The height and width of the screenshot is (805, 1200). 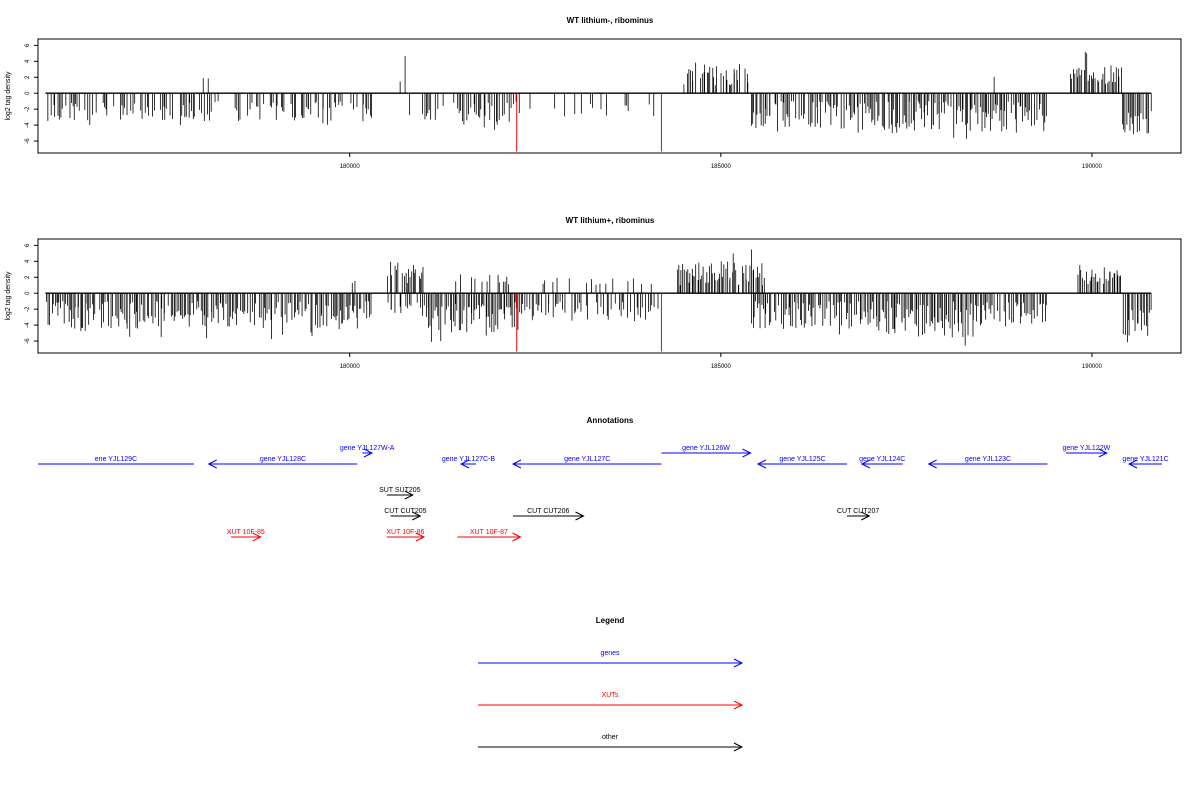 What do you see at coordinates (610, 695) in the screenshot?
I see `legend-label-xuts: XUTs` at bounding box center [610, 695].